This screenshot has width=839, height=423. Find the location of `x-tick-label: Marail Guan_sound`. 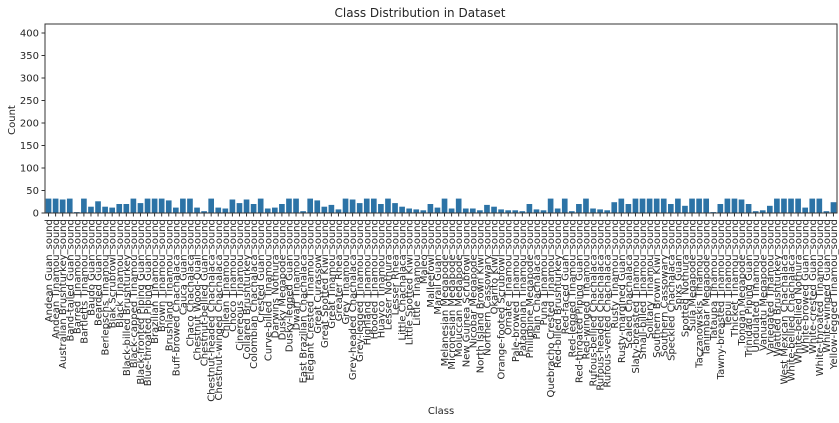

x-tick-label: Marail Guan_sound is located at coordinates (438, 267).